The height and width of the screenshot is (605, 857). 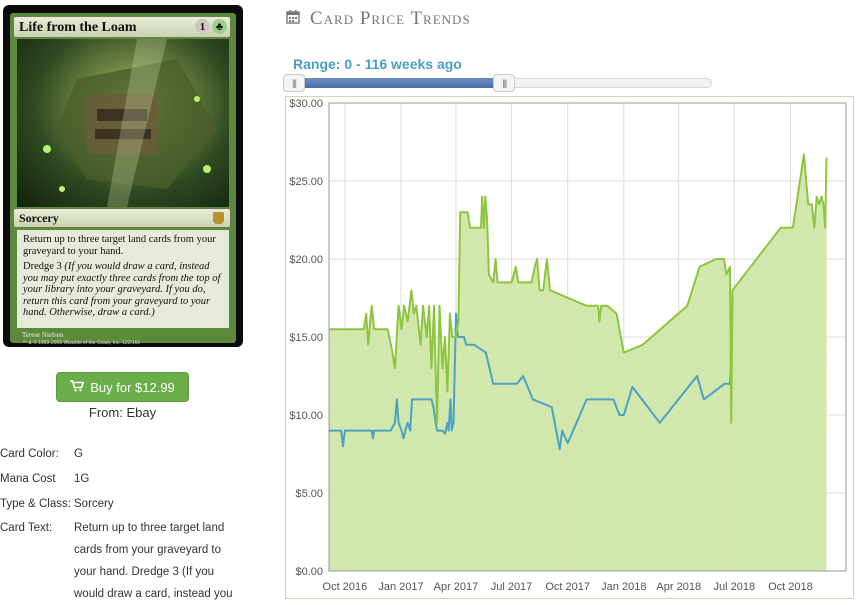 I want to click on range-slider-end-handle: |||, so click(x=504, y=83).